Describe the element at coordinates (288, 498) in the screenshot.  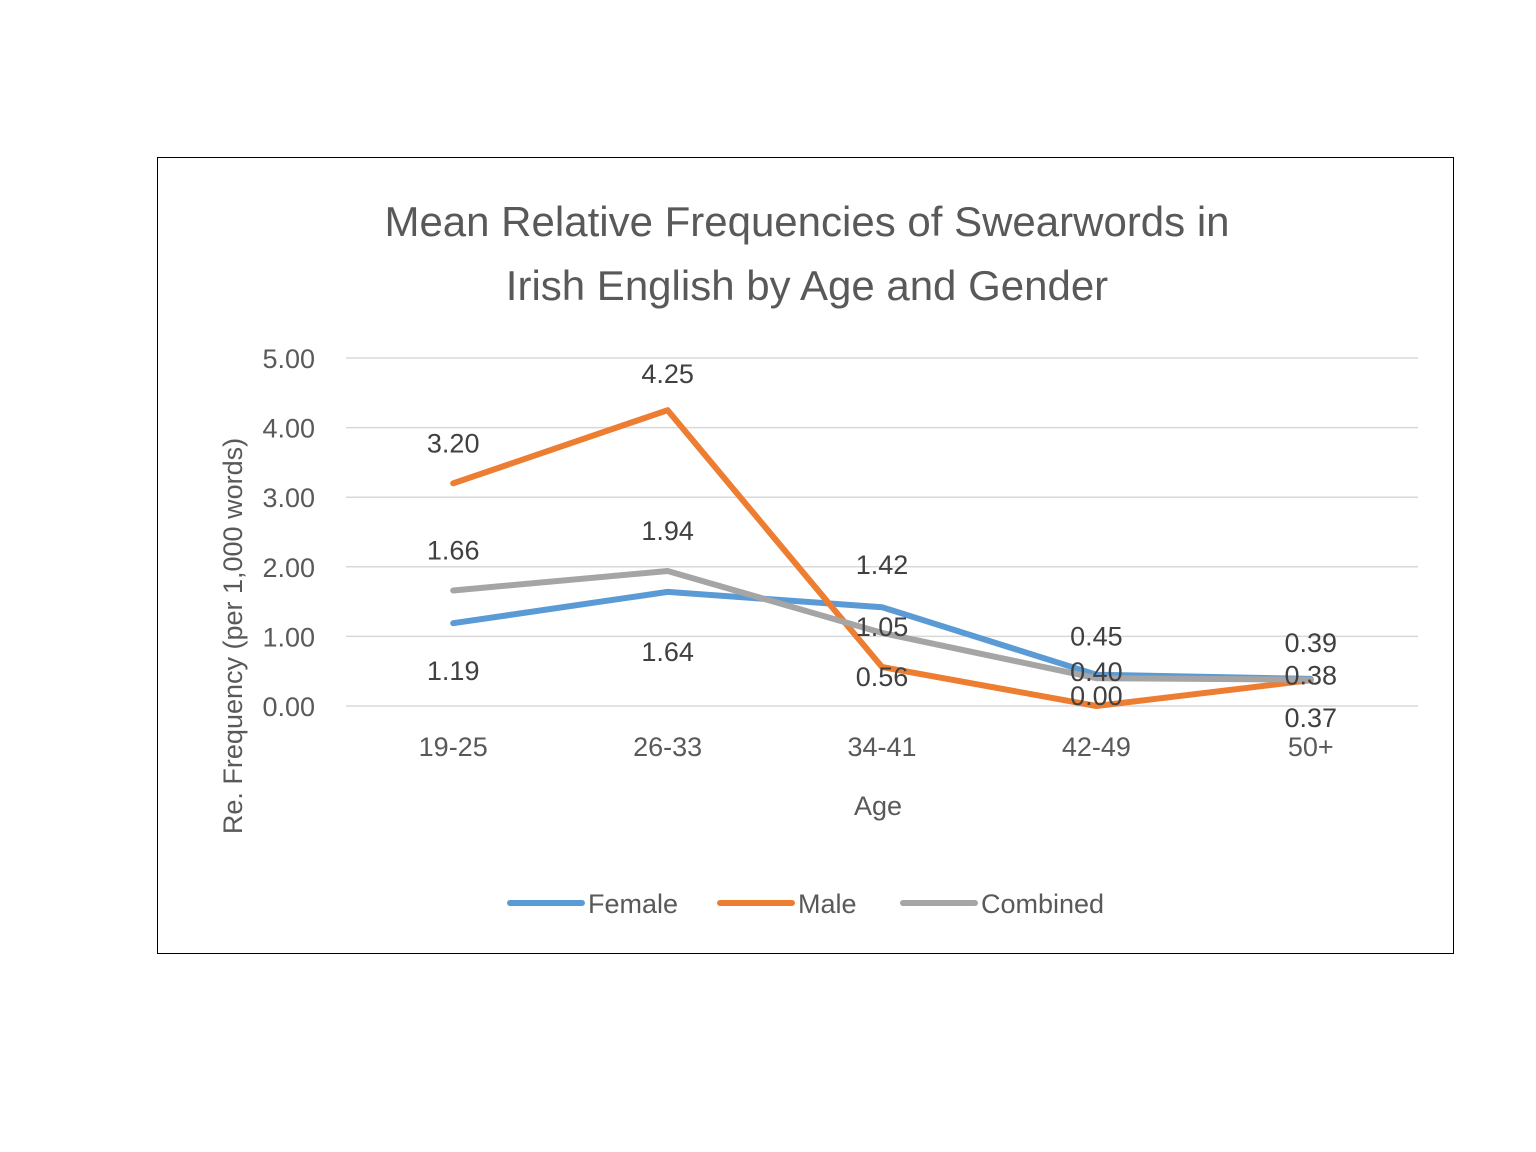
I see `y-tick-label: 3.00` at that location.